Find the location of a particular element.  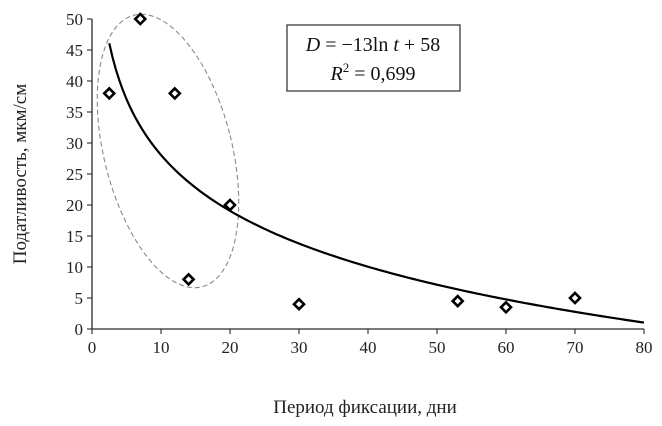

y-ticks: 0 5 10 15 20 25 30 35 40 45 50 is located at coordinates (79, 174).